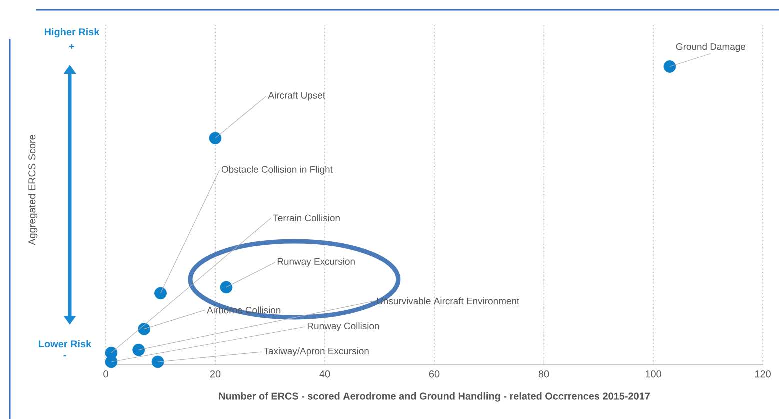 This screenshot has width=779, height=419. Describe the element at coordinates (65, 344) in the screenshot. I see `text: Lower Risk` at that location.